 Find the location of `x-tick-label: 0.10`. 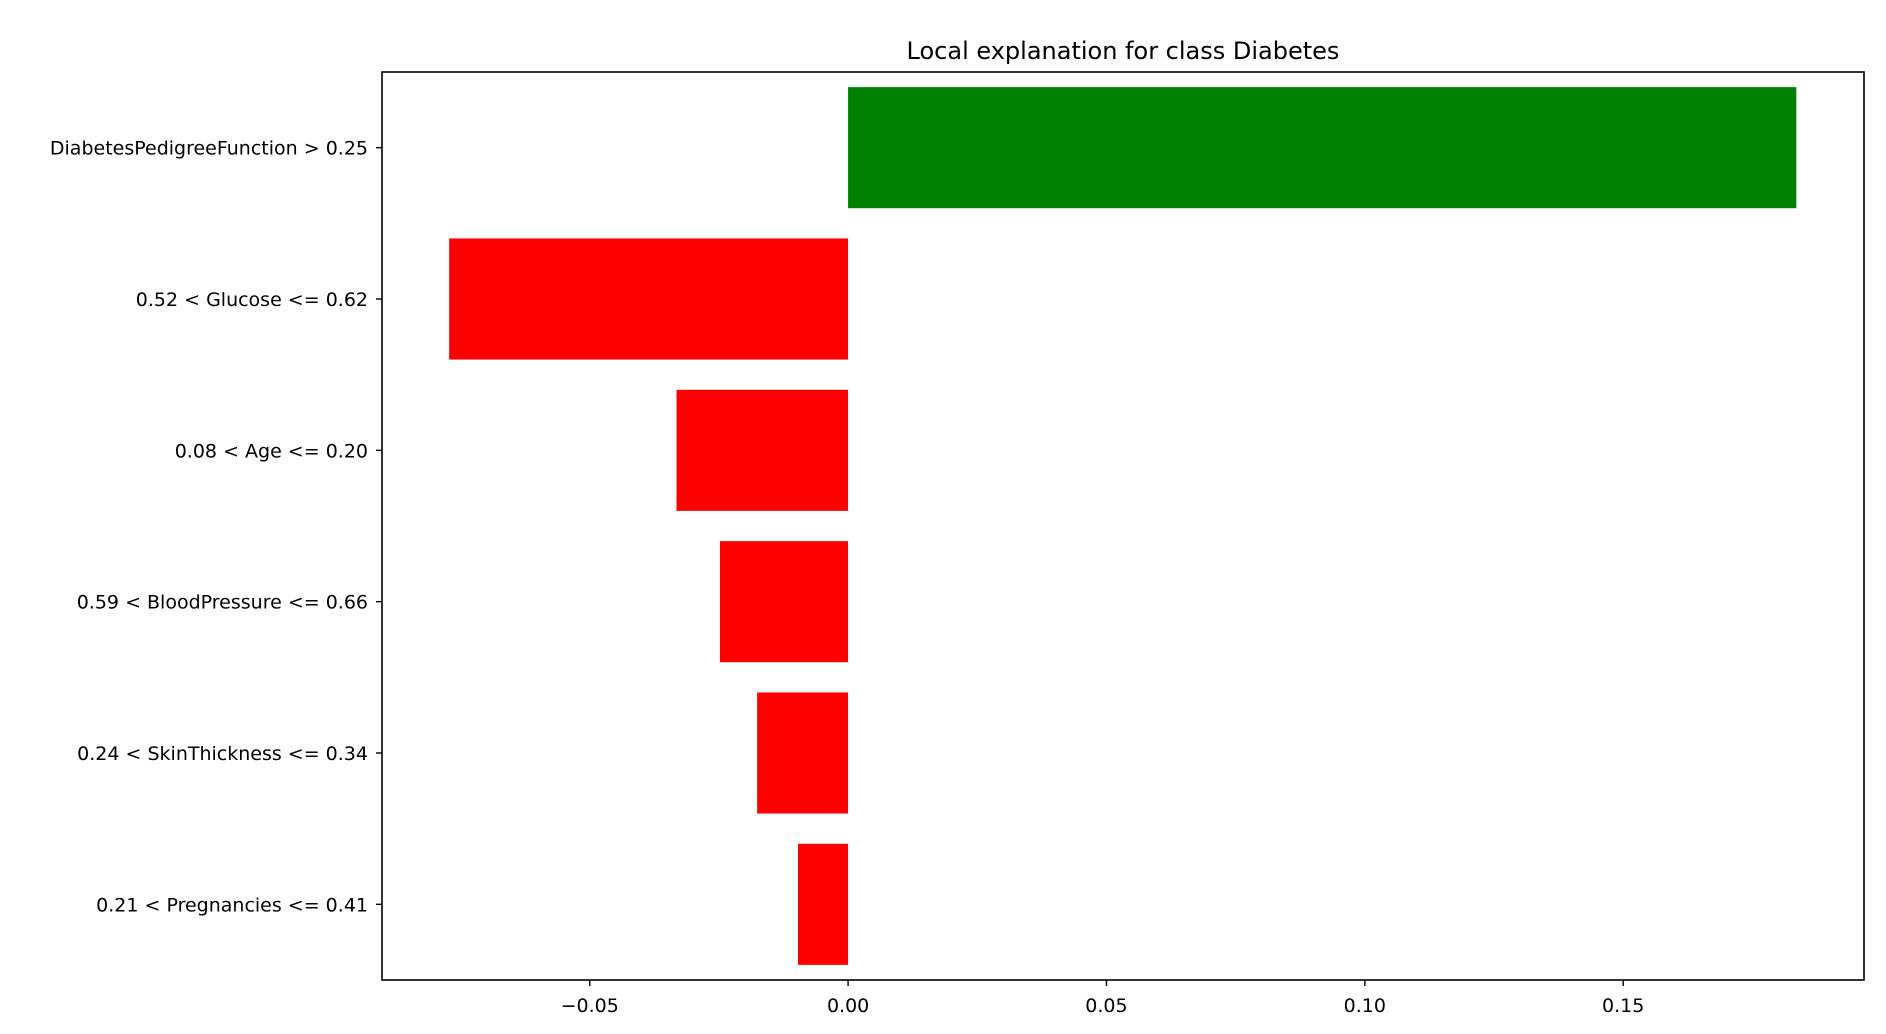

x-tick-label: 0.10 is located at coordinates (1365, 1006).